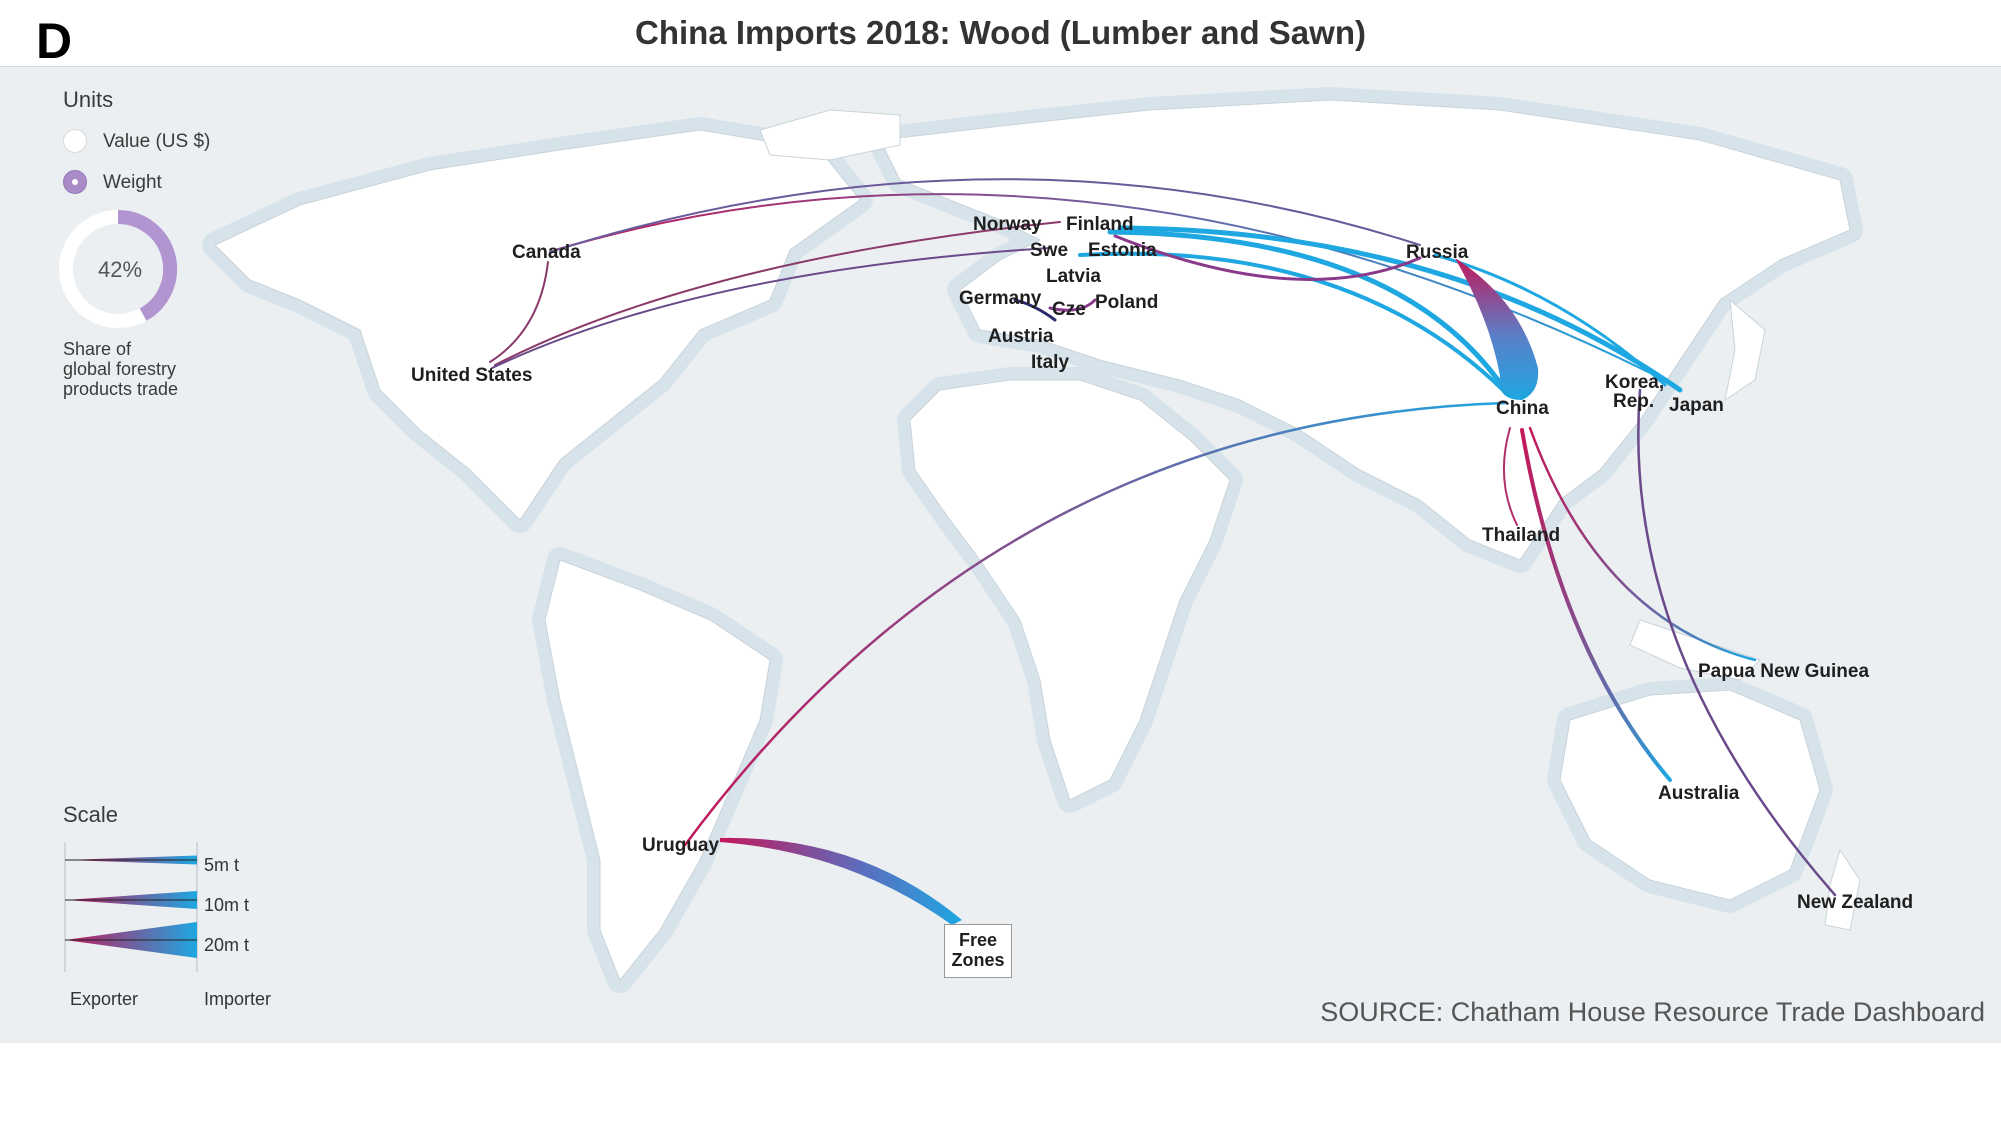 This screenshot has width=2001, height=1125. I want to click on units-title: Units, so click(88, 99).